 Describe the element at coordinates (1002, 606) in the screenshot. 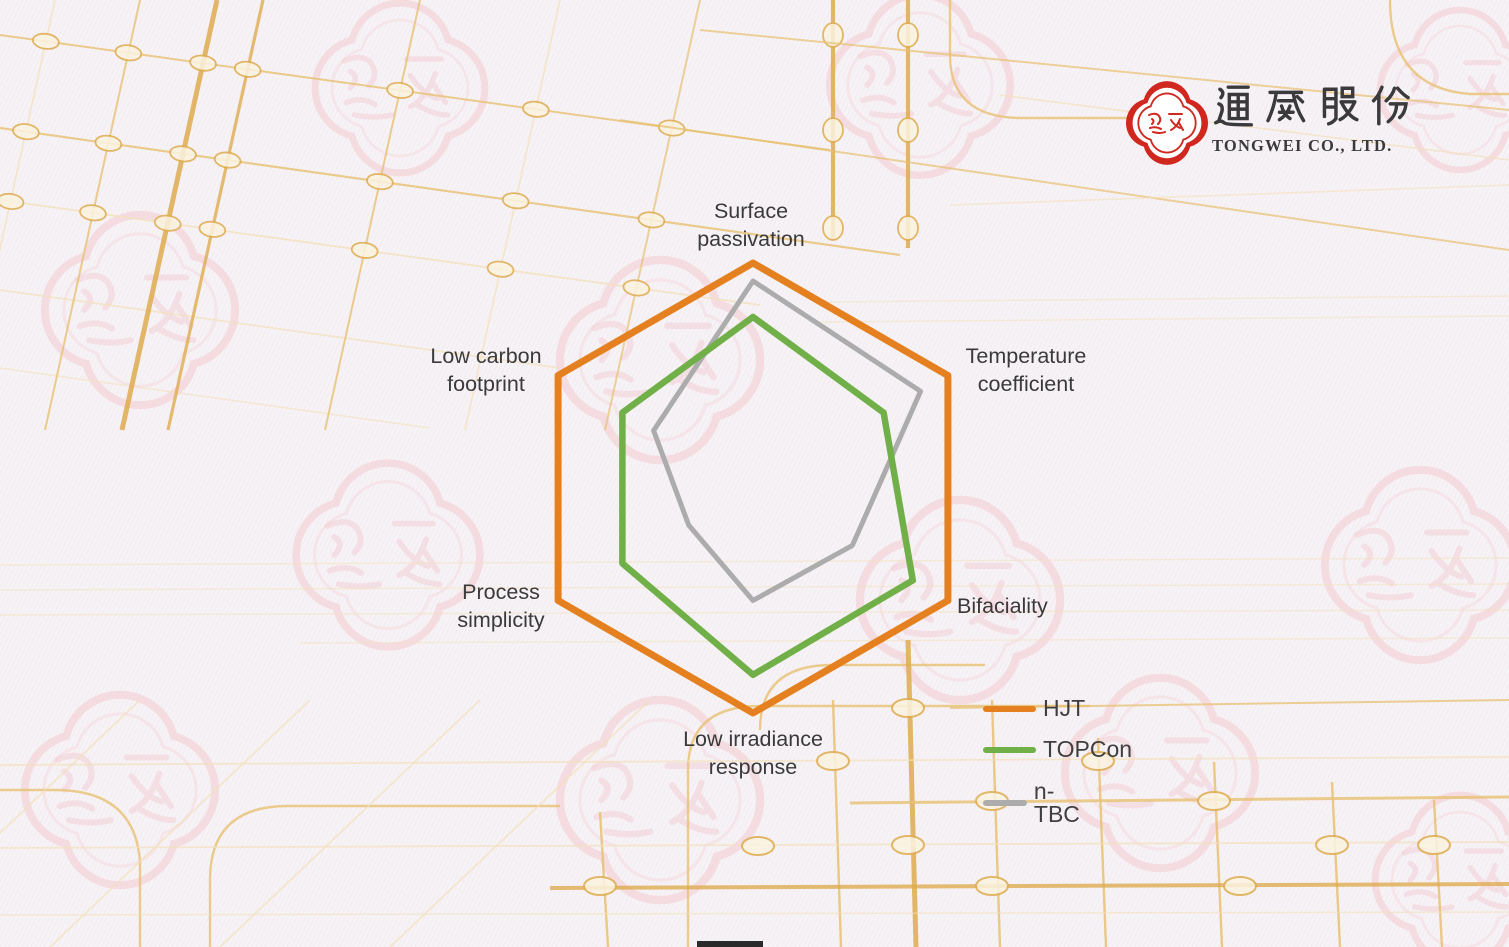

I see `axis-label-bifaciality: Bifaciality` at that location.